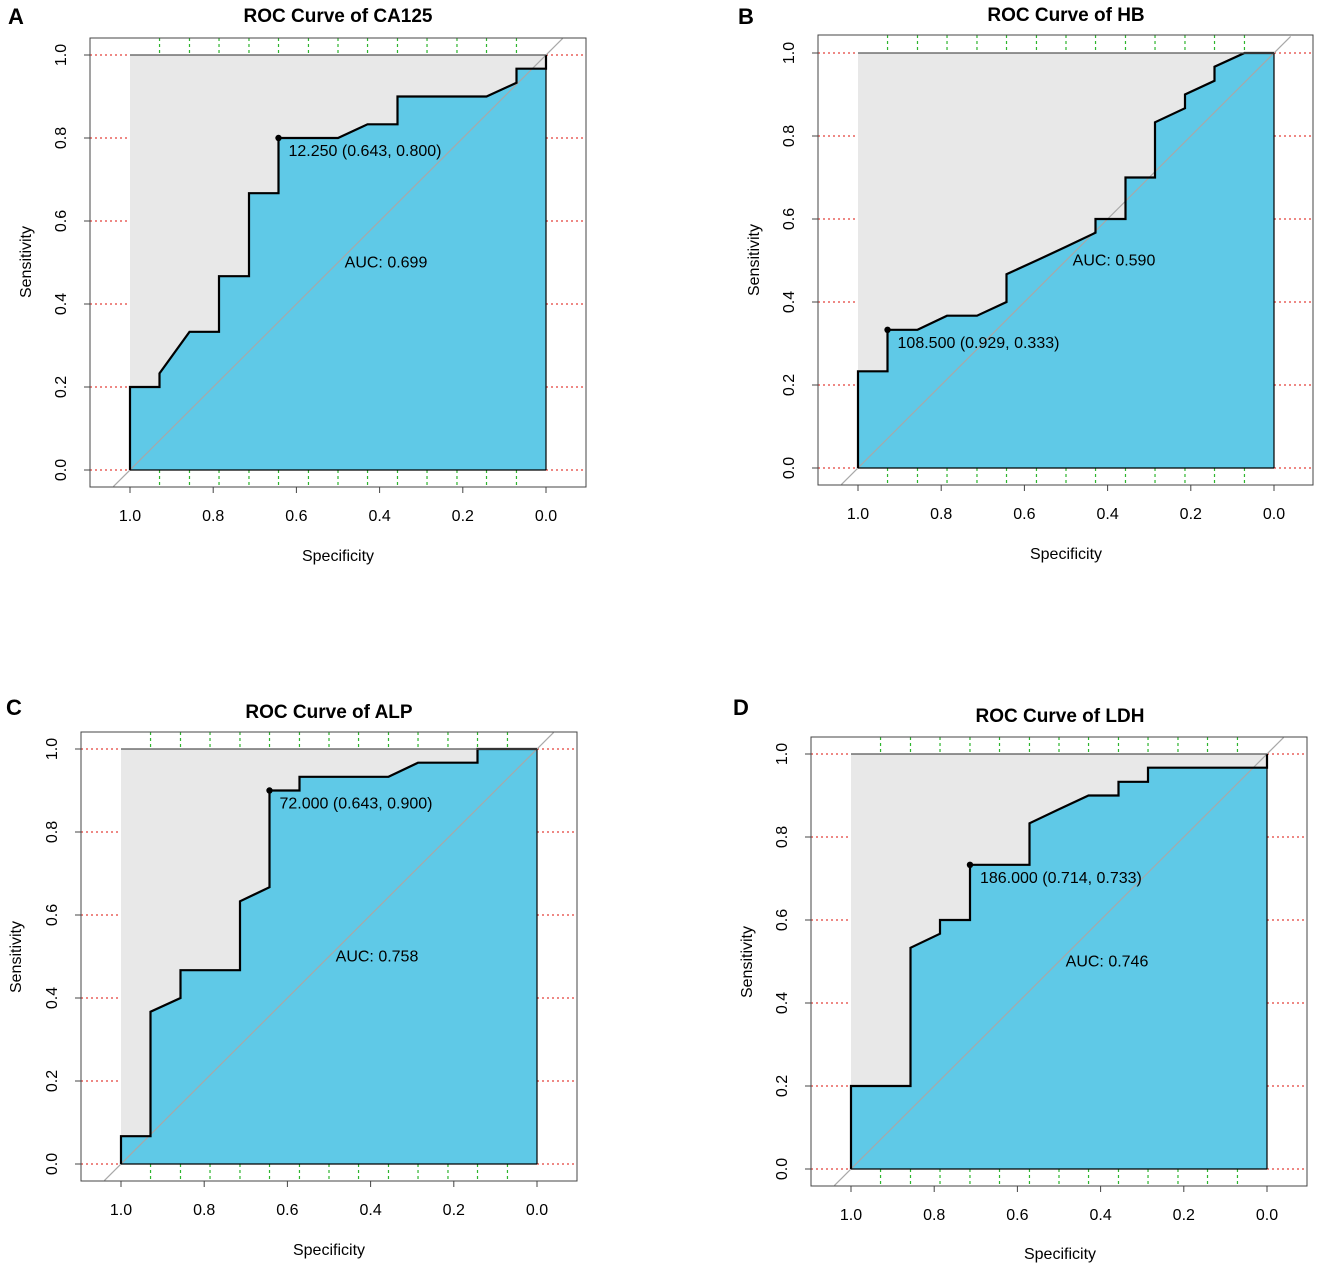 The height and width of the screenshot is (1270, 1319). Describe the element at coordinates (1060, 716) in the screenshot. I see `chart-title: ROC Curve of LDH` at that location.